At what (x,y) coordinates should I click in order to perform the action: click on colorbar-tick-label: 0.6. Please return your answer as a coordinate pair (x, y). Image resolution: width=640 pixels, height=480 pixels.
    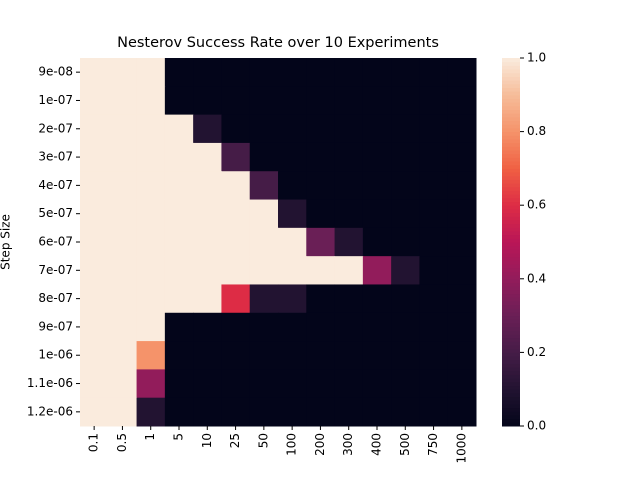
    Looking at the image, I should click on (536, 205).